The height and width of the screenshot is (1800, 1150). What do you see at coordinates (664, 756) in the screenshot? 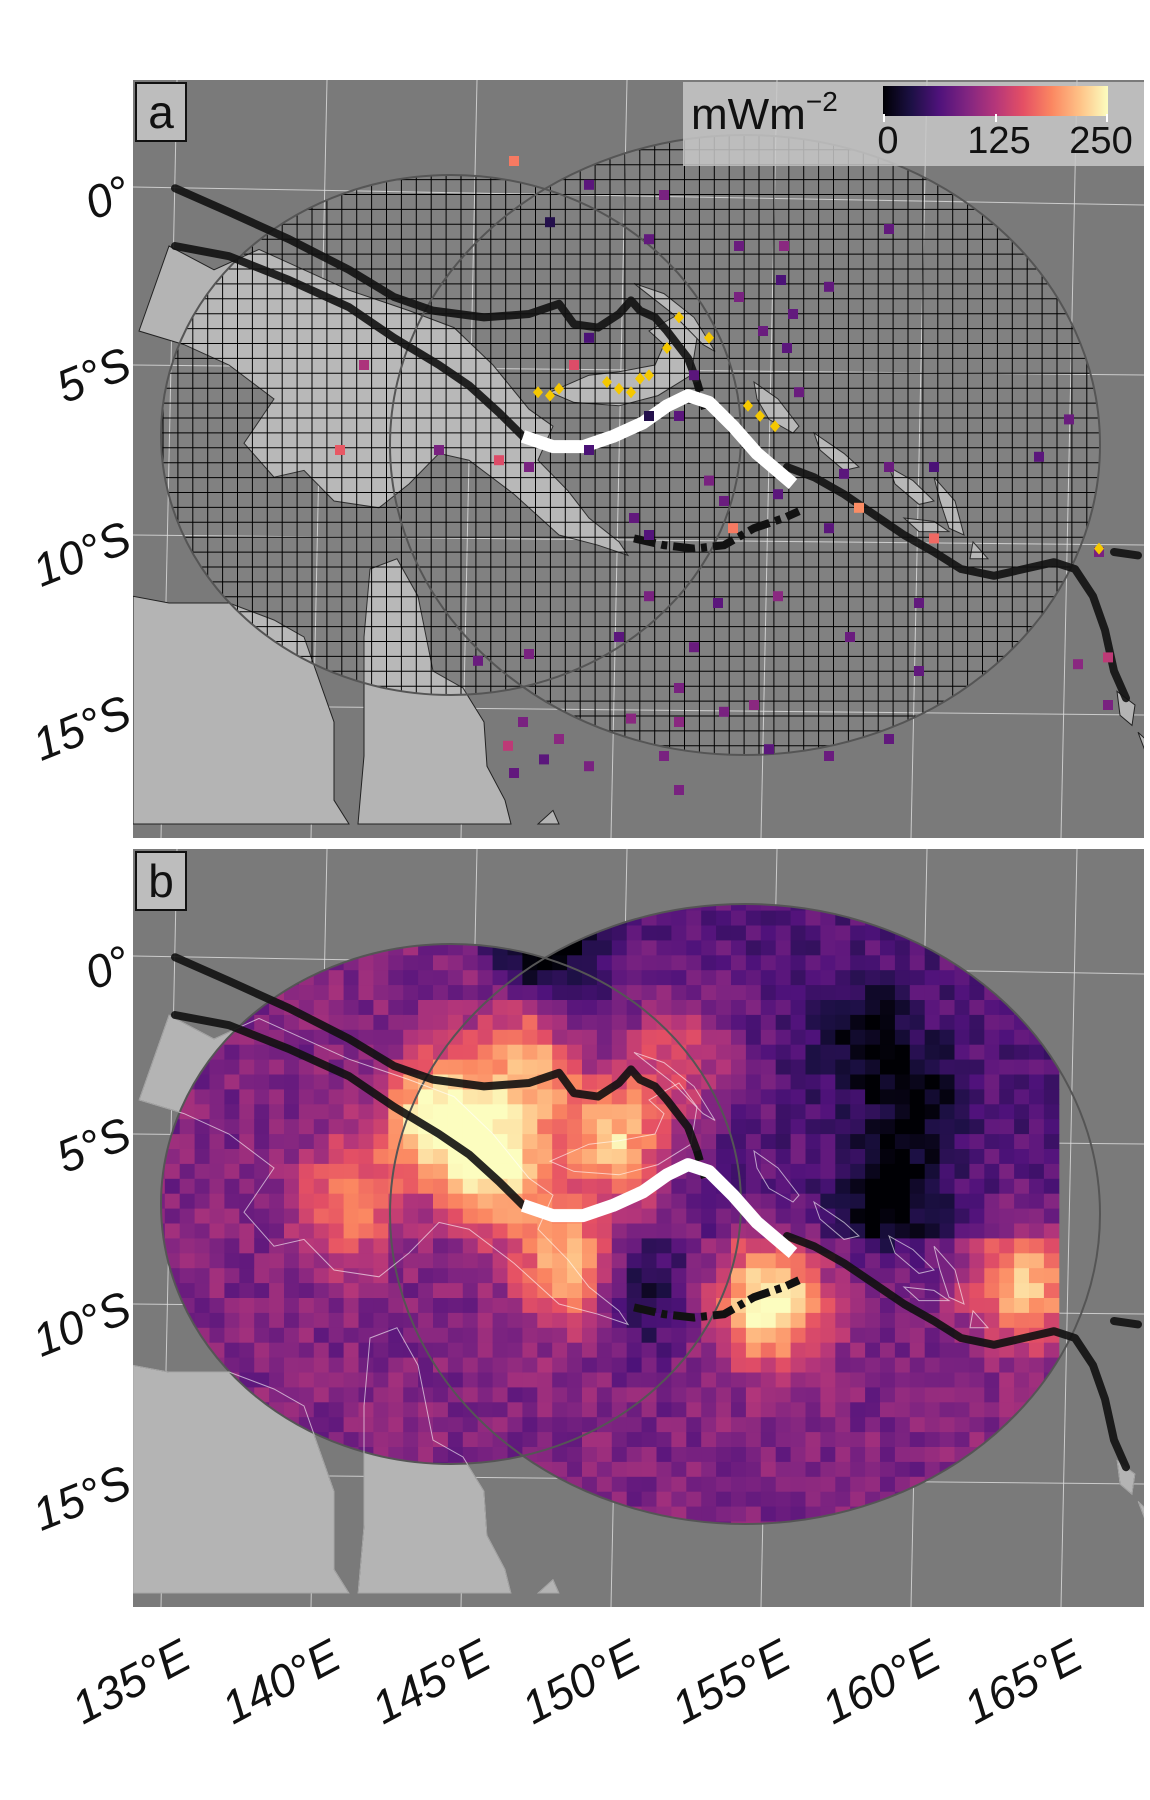
I see `heat-flow-observation` at bounding box center [664, 756].